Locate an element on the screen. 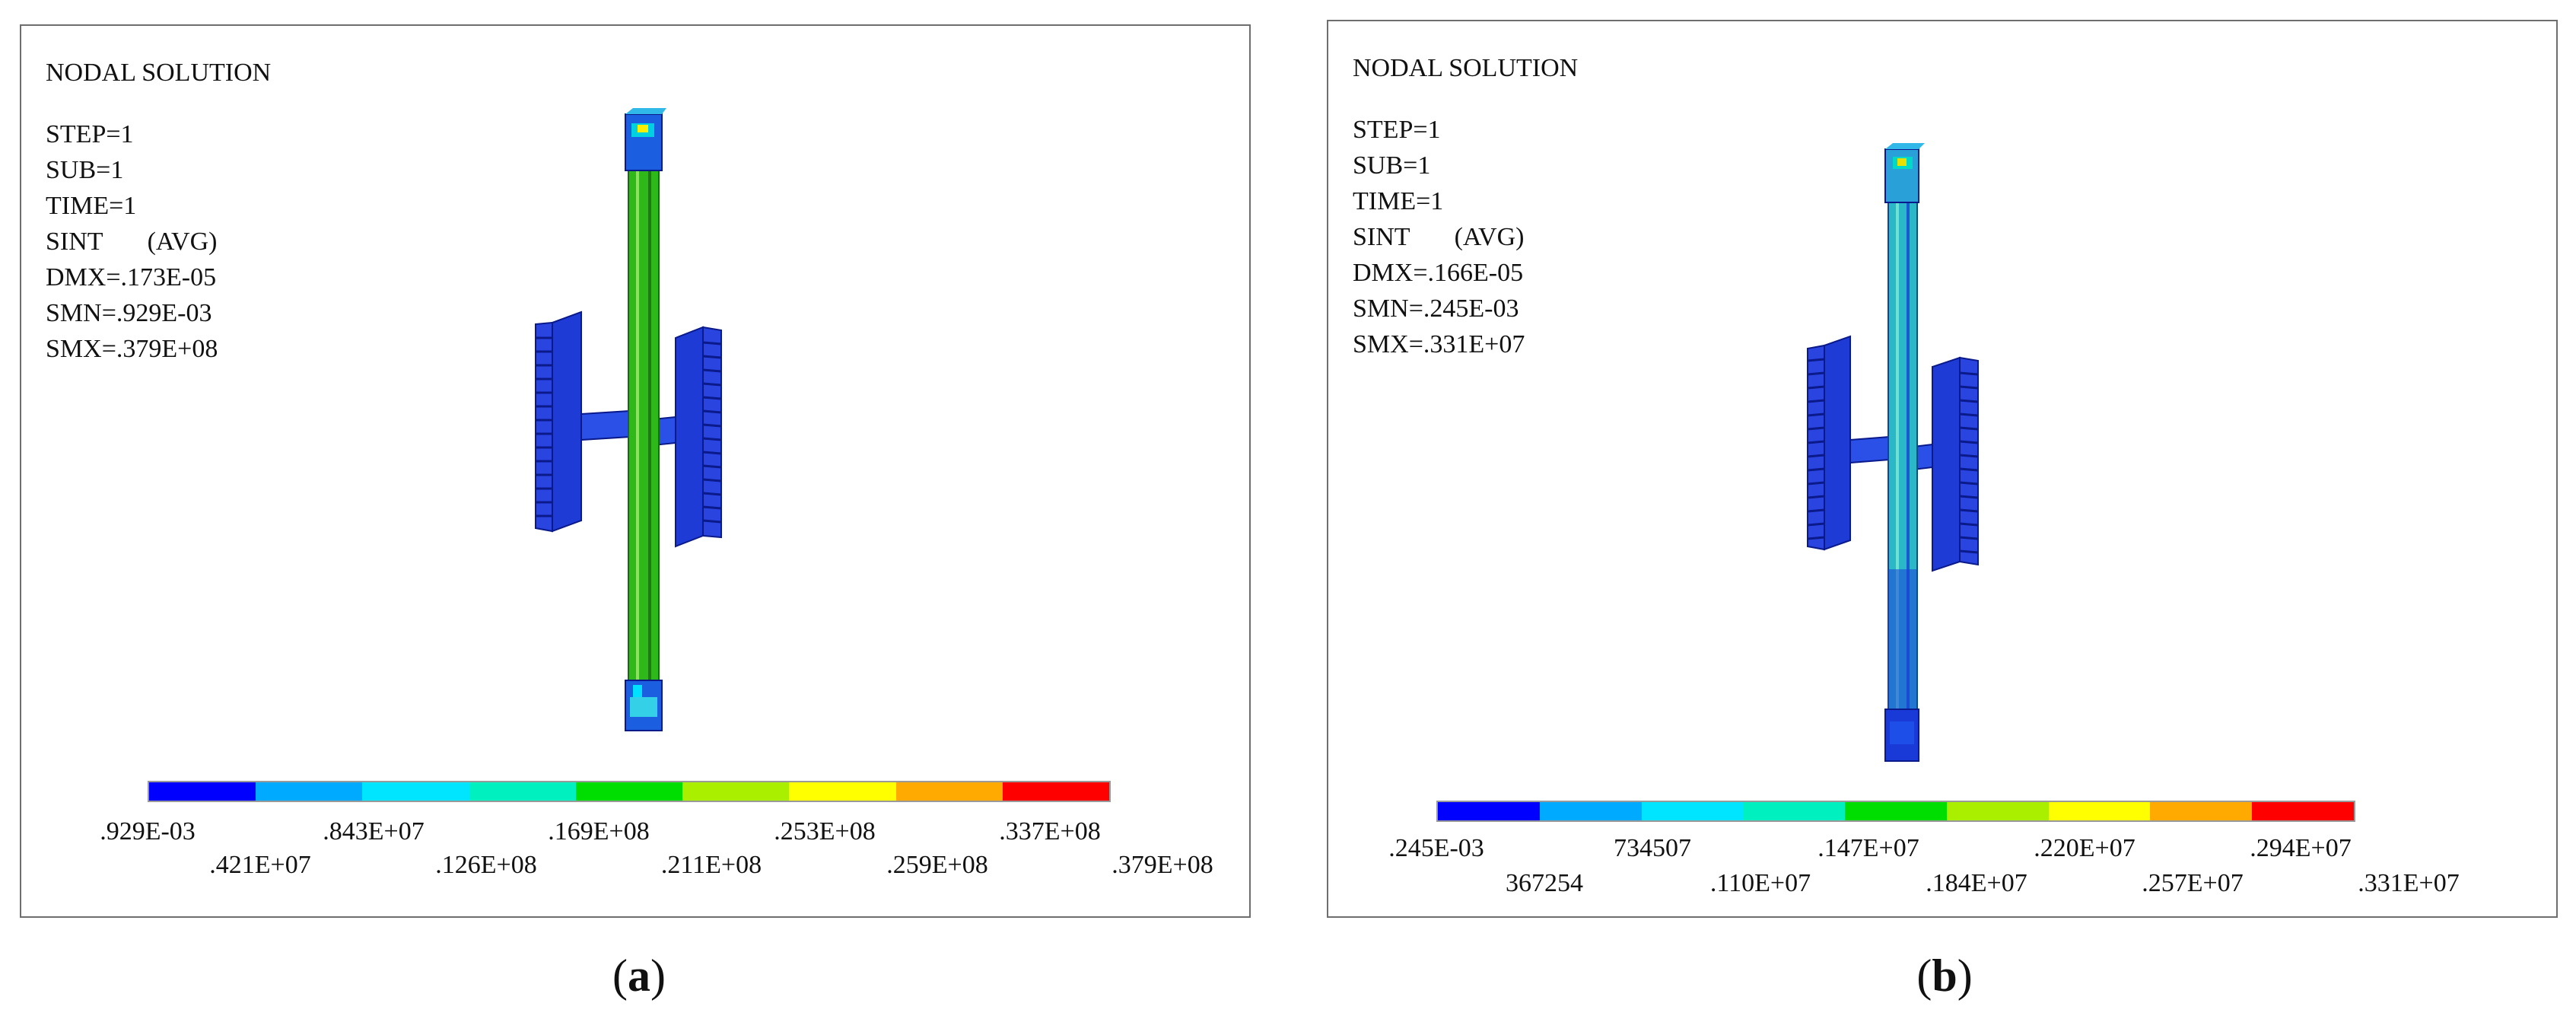 Image resolution: width=2576 pixels, height=1035 pixels. legend-label: .245E-03 is located at coordinates (1436, 848).